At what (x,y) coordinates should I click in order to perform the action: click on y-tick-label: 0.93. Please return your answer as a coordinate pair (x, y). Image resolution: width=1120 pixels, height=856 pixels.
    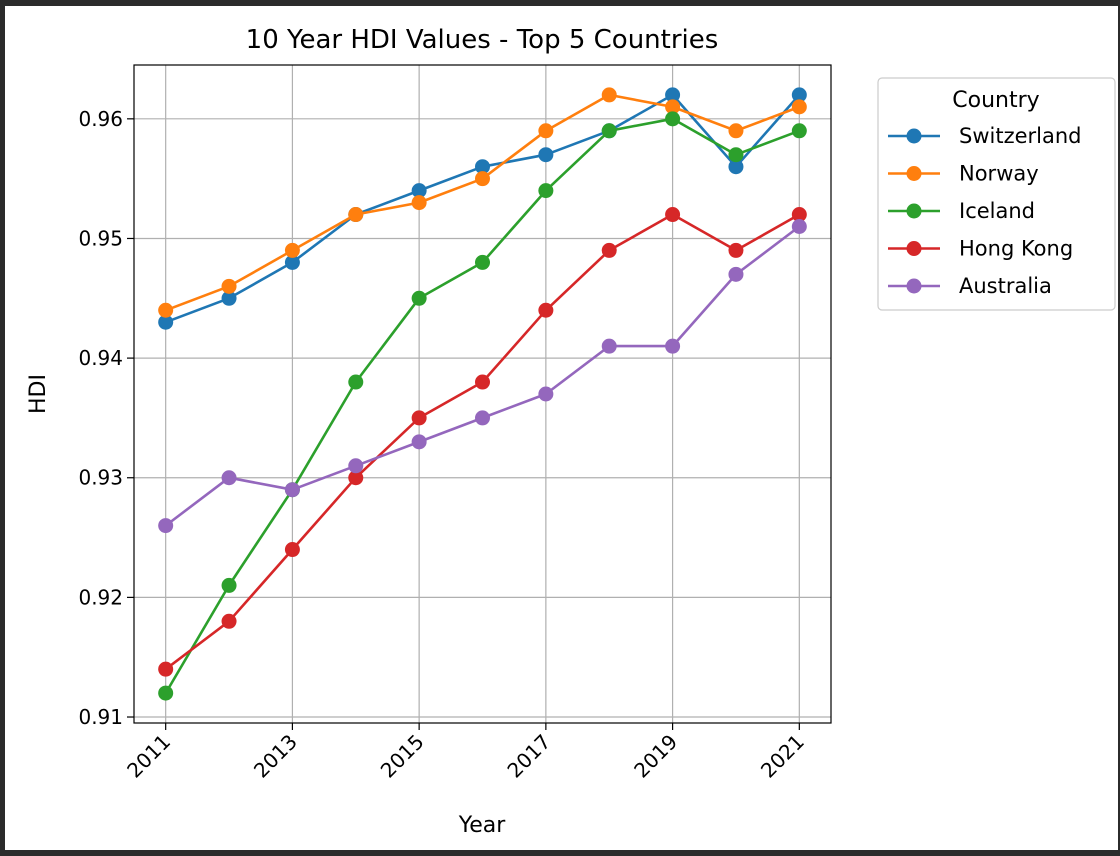
    Looking at the image, I should click on (100, 478).